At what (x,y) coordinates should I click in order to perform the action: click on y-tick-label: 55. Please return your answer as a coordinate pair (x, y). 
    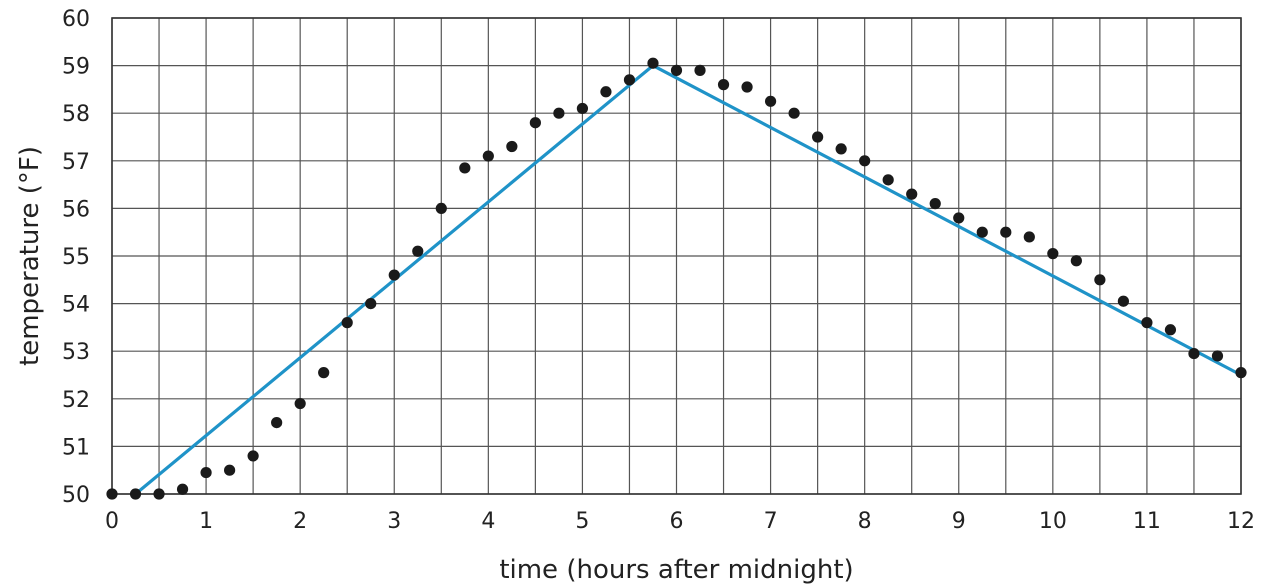
    Looking at the image, I should click on (76, 257).